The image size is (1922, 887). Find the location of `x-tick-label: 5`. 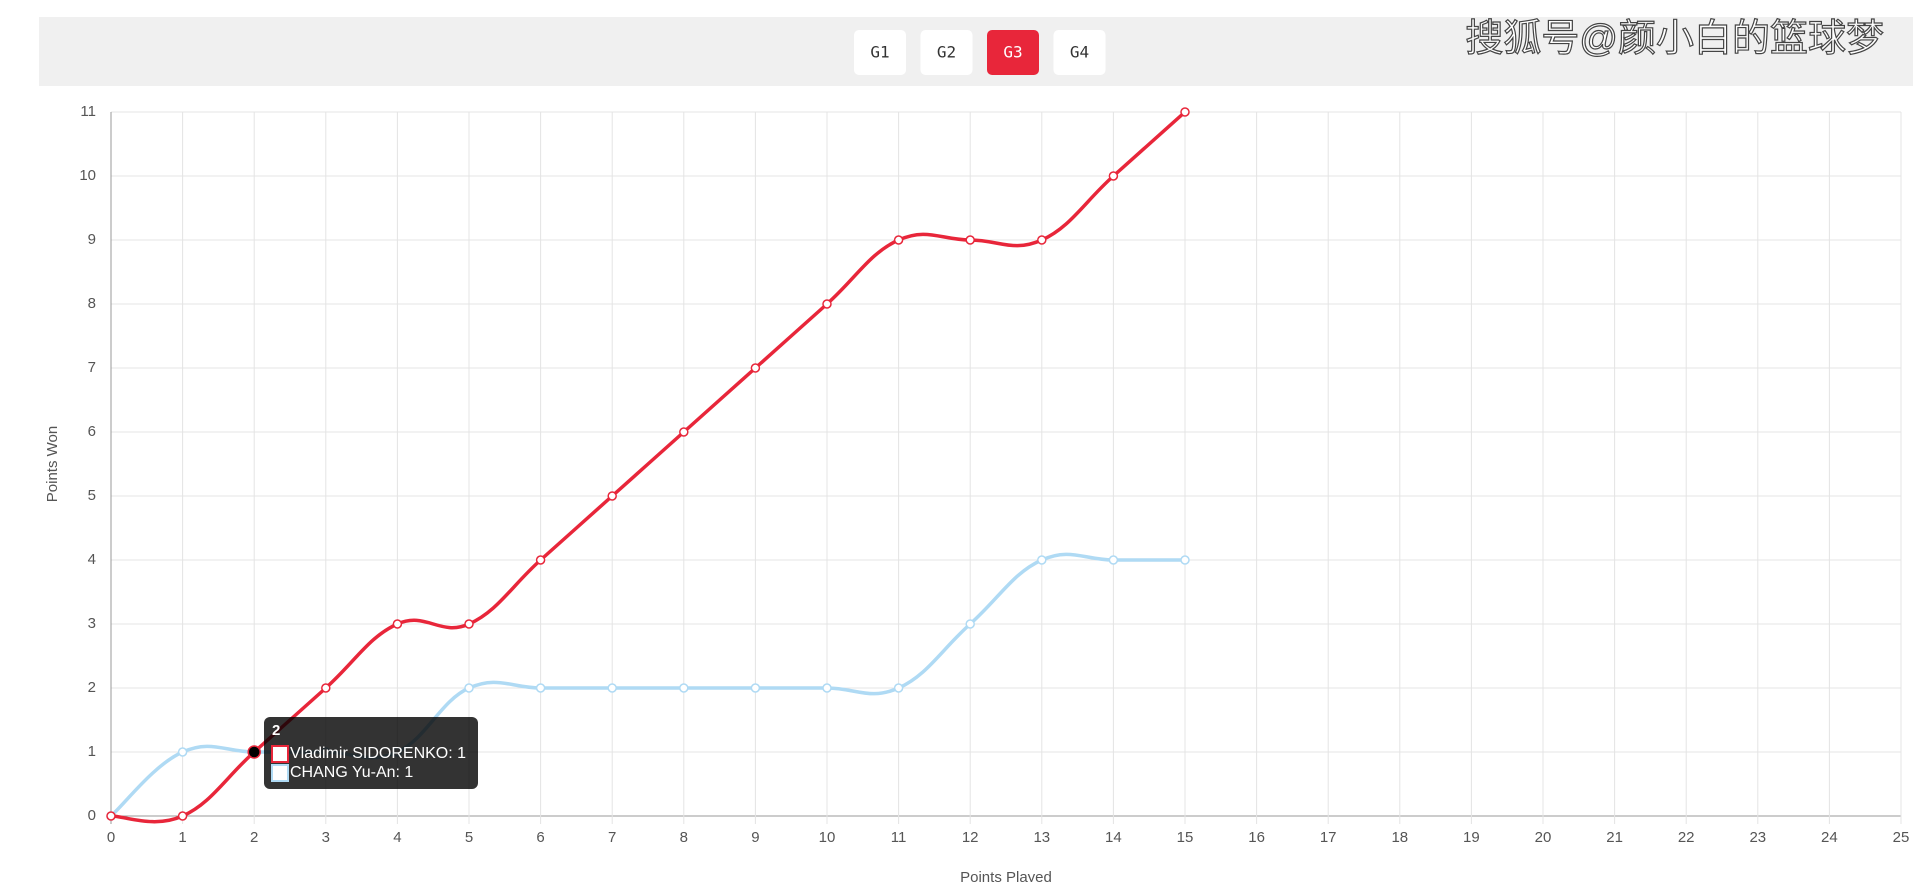

x-tick-label: 5 is located at coordinates (469, 837).